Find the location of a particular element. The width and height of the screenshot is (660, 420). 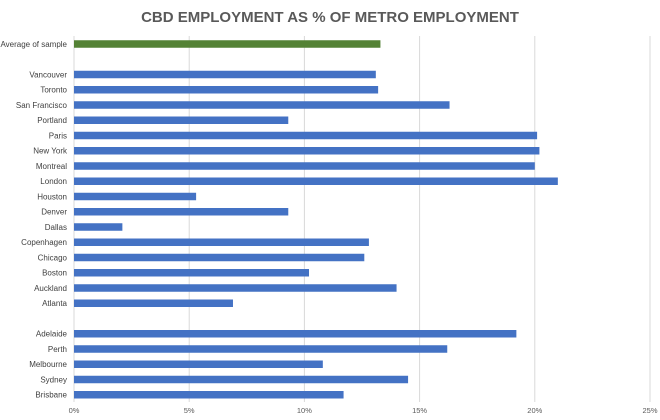

category-label: Portland is located at coordinates (52, 120).